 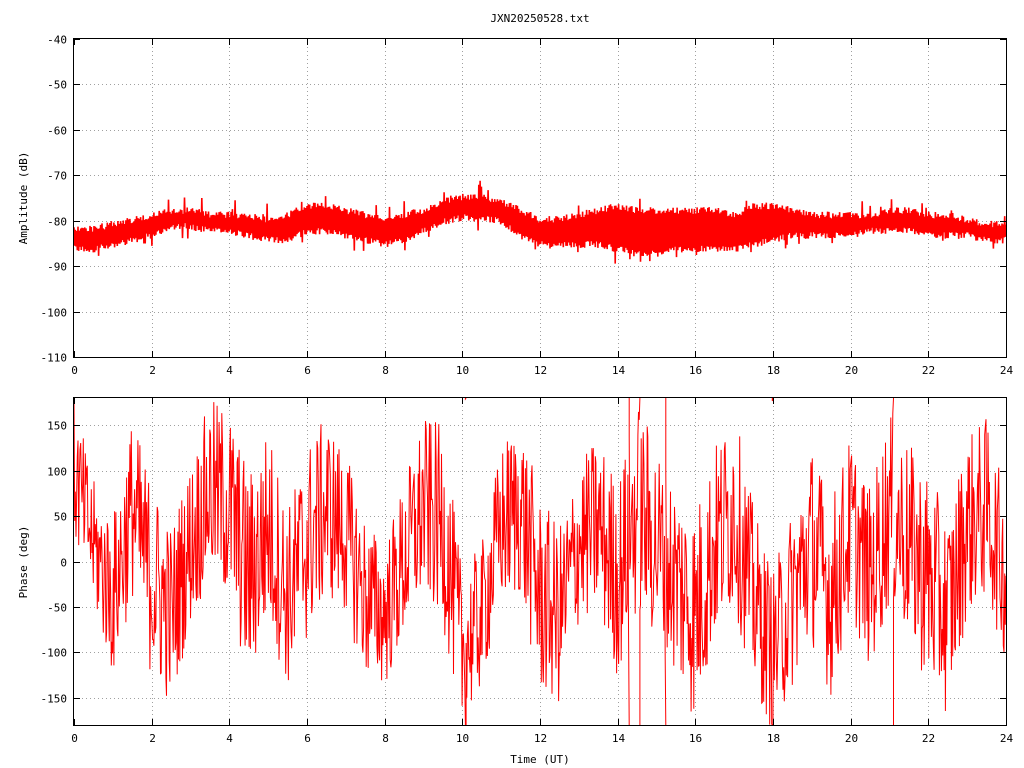 I want to click on y-tick-label: 50, so click(x=60, y=517).